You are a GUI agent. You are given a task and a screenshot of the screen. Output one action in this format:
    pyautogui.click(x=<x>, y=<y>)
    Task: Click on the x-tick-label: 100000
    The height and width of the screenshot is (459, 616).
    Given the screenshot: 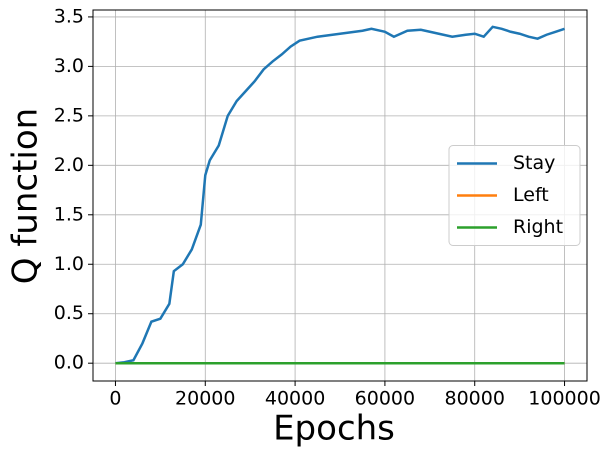 What is the action you would take?
    pyautogui.click(x=564, y=399)
    